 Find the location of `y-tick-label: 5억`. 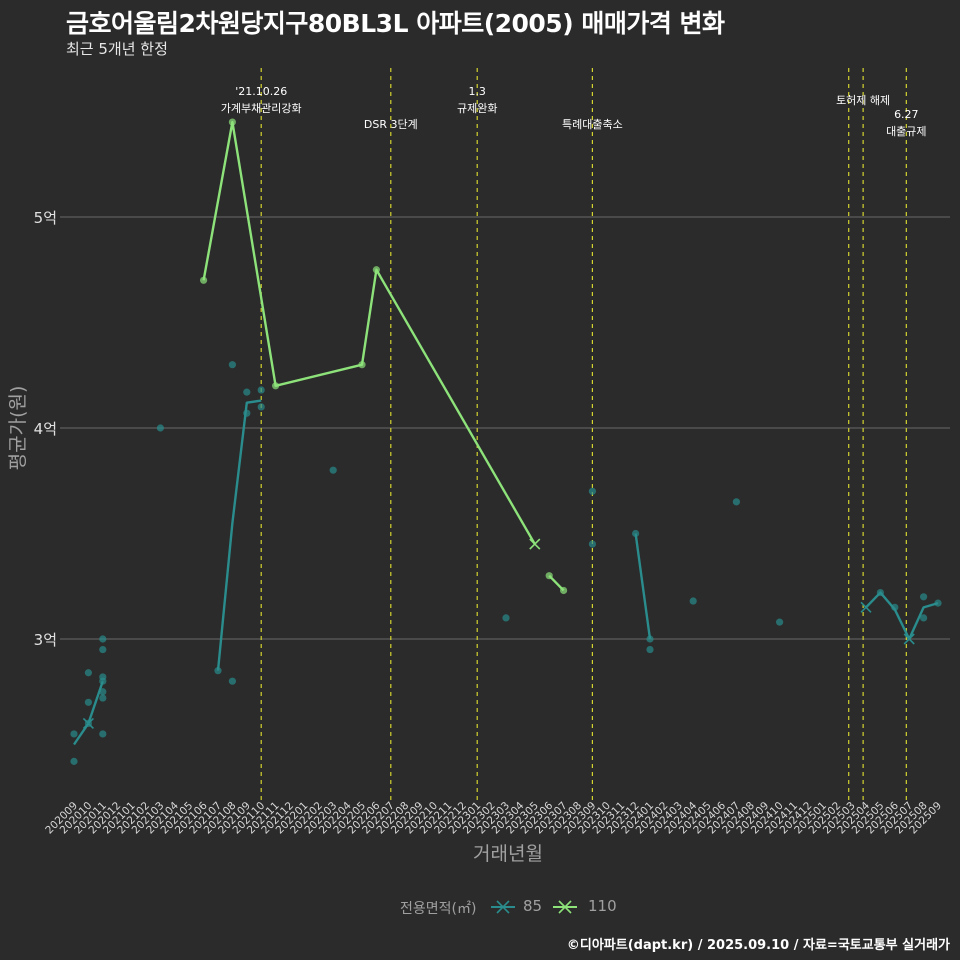

y-tick-label: 5억 is located at coordinates (45, 218).